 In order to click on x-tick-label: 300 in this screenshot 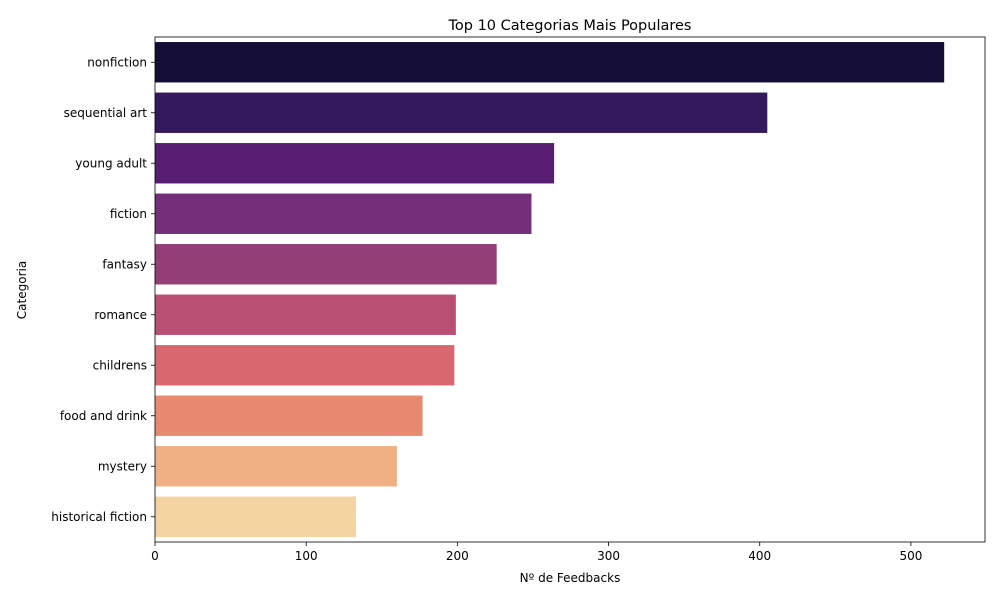, I will do `click(608, 556)`.